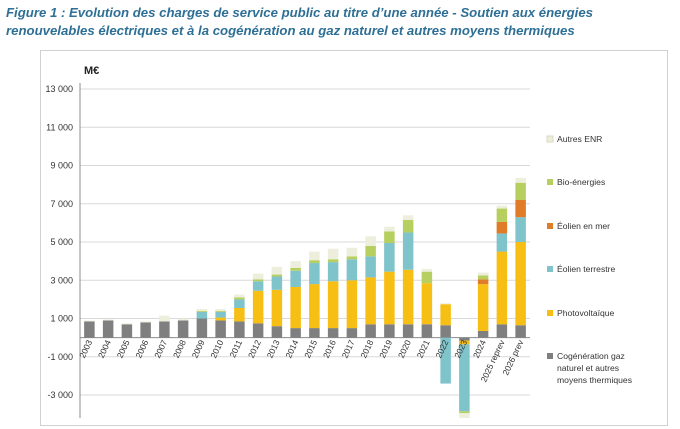 The image size is (680, 429). What do you see at coordinates (586, 269) in the screenshot?
I see `legend-label: Éolien terrestre` at bounding box center [586, 269].